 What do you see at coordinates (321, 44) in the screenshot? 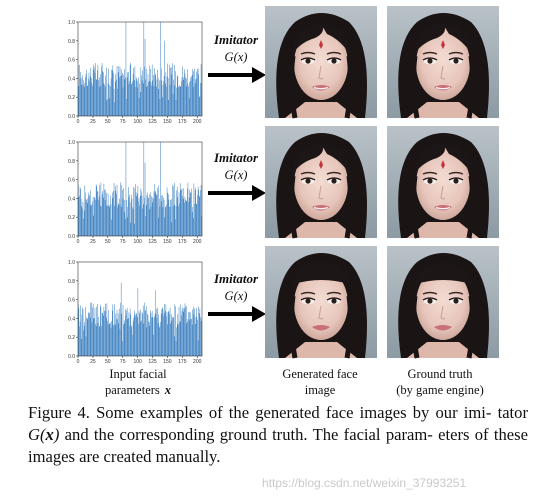
I see `forehead-mark` at bounding box center [321, 44].